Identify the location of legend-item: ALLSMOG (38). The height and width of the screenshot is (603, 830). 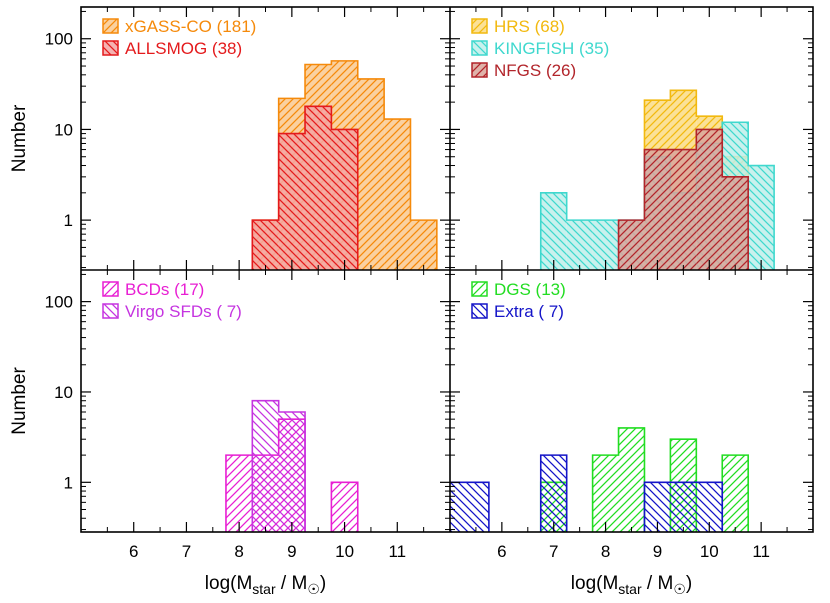
(172, 48).